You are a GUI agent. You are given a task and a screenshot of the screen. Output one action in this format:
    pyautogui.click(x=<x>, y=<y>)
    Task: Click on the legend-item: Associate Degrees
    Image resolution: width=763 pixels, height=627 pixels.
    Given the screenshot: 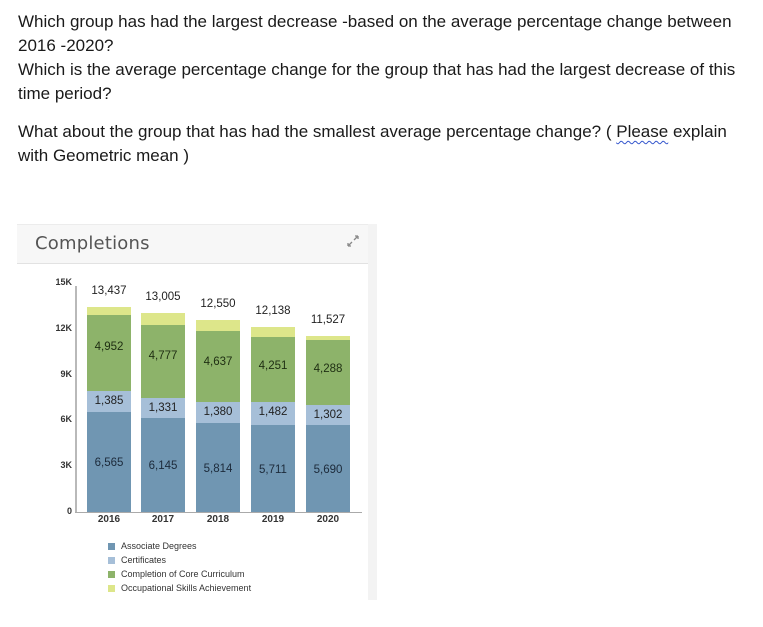 What is the action you would take?
    pyautogui.click(x=179, y=546)
    